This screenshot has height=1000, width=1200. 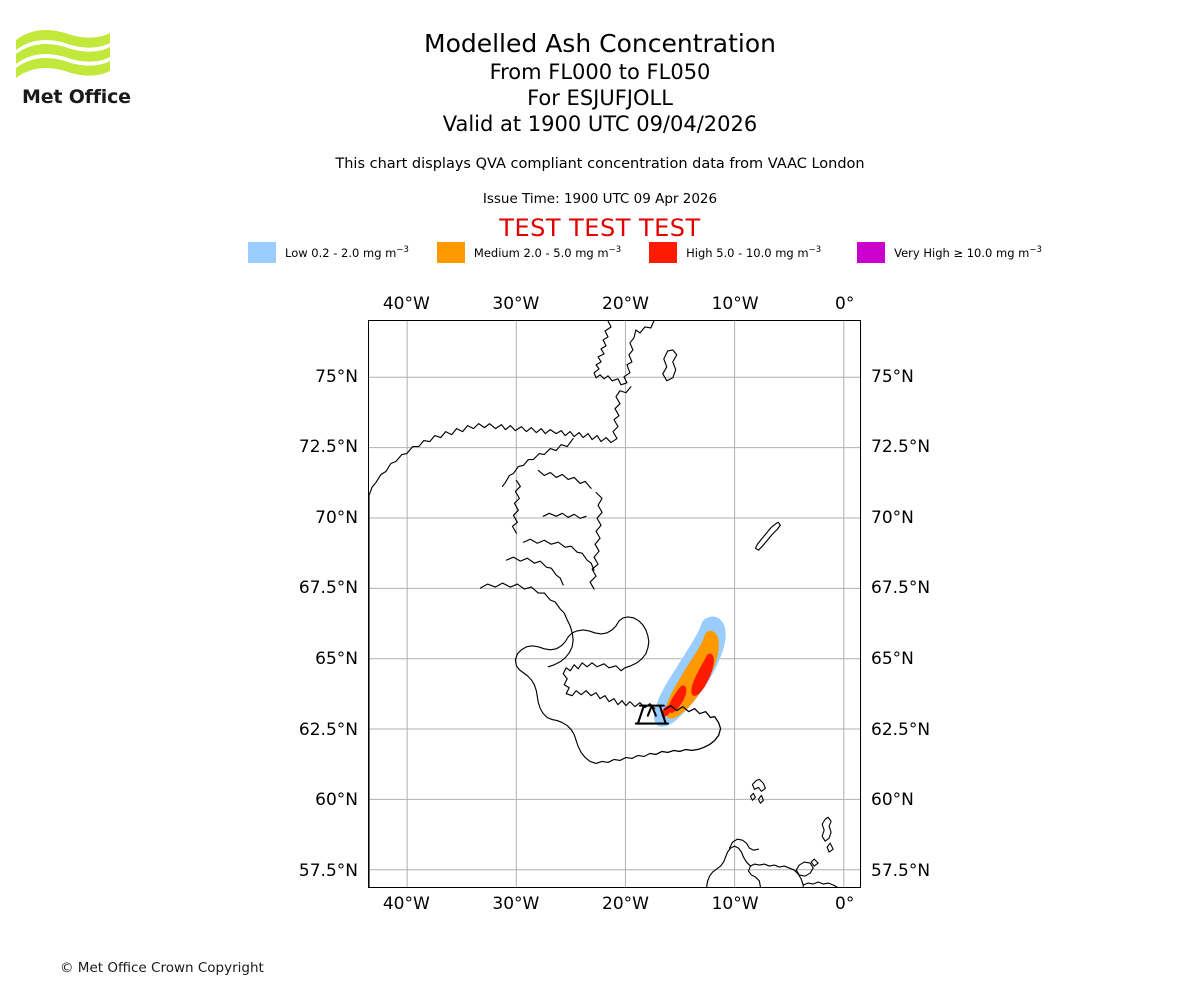 I want to click on coastline-greenland-peninsula, so click(x=596, y=540).